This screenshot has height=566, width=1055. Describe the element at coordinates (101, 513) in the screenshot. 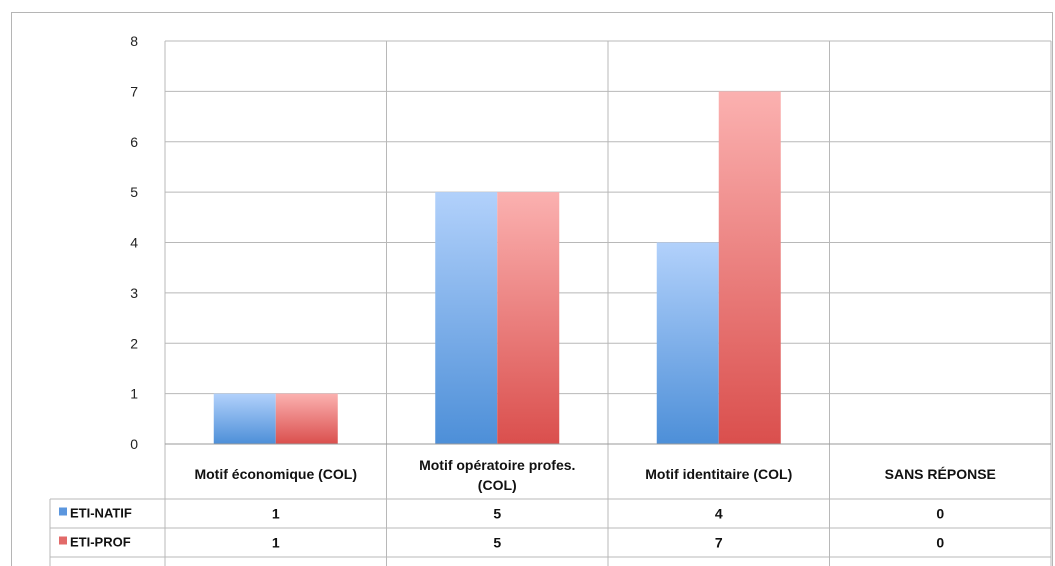

I see `legend-label-eti-natif: ETI-NATIF` at that location.